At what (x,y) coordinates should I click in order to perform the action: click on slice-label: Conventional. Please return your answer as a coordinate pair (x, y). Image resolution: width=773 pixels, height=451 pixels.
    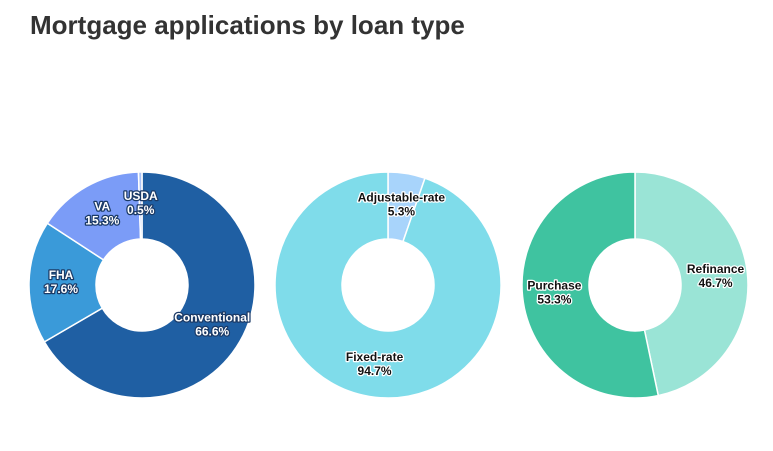
    Looking at the image, I should click on (212, 318).